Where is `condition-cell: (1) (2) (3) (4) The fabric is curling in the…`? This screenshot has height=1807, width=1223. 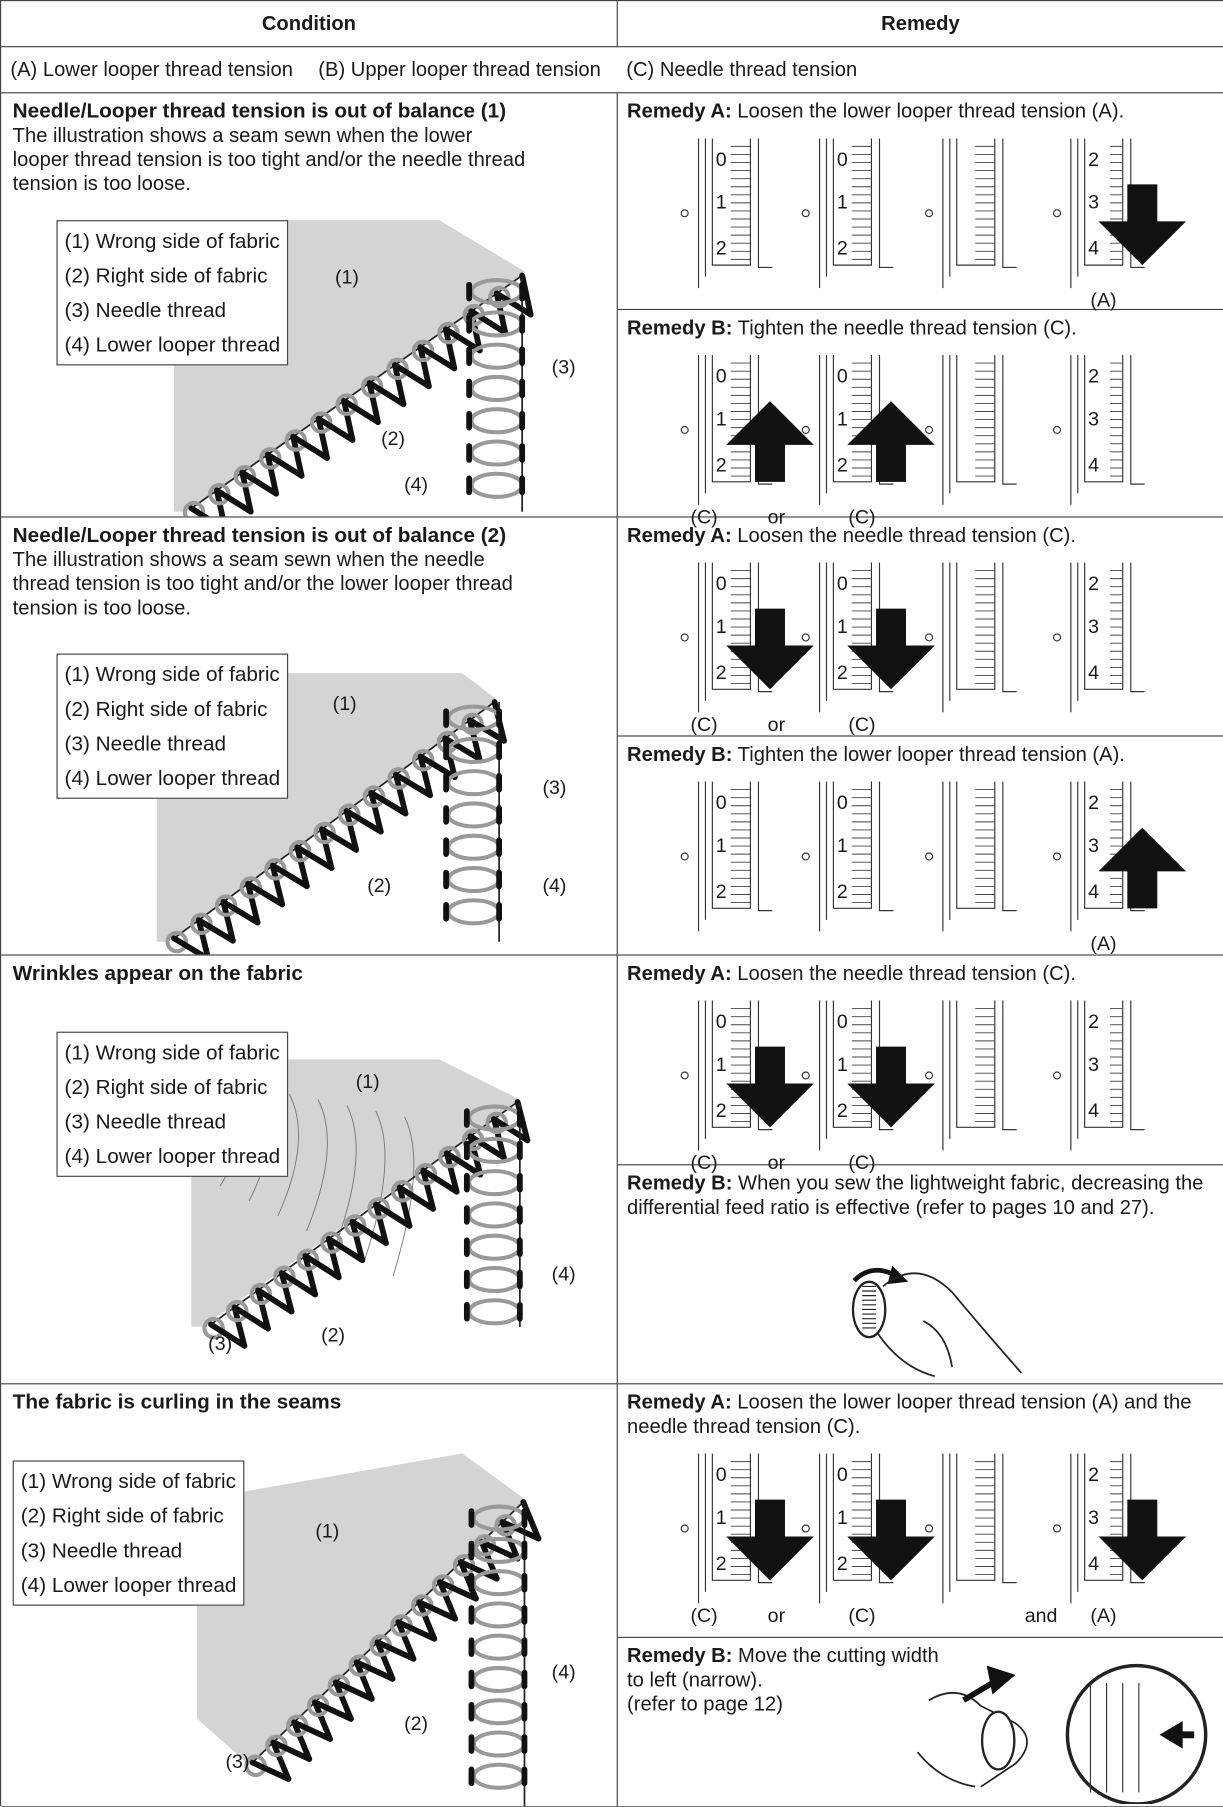
condition-cell: (1) (2) (3) (4) The fabric is curling in the… is located at coordinates (309, 1595).